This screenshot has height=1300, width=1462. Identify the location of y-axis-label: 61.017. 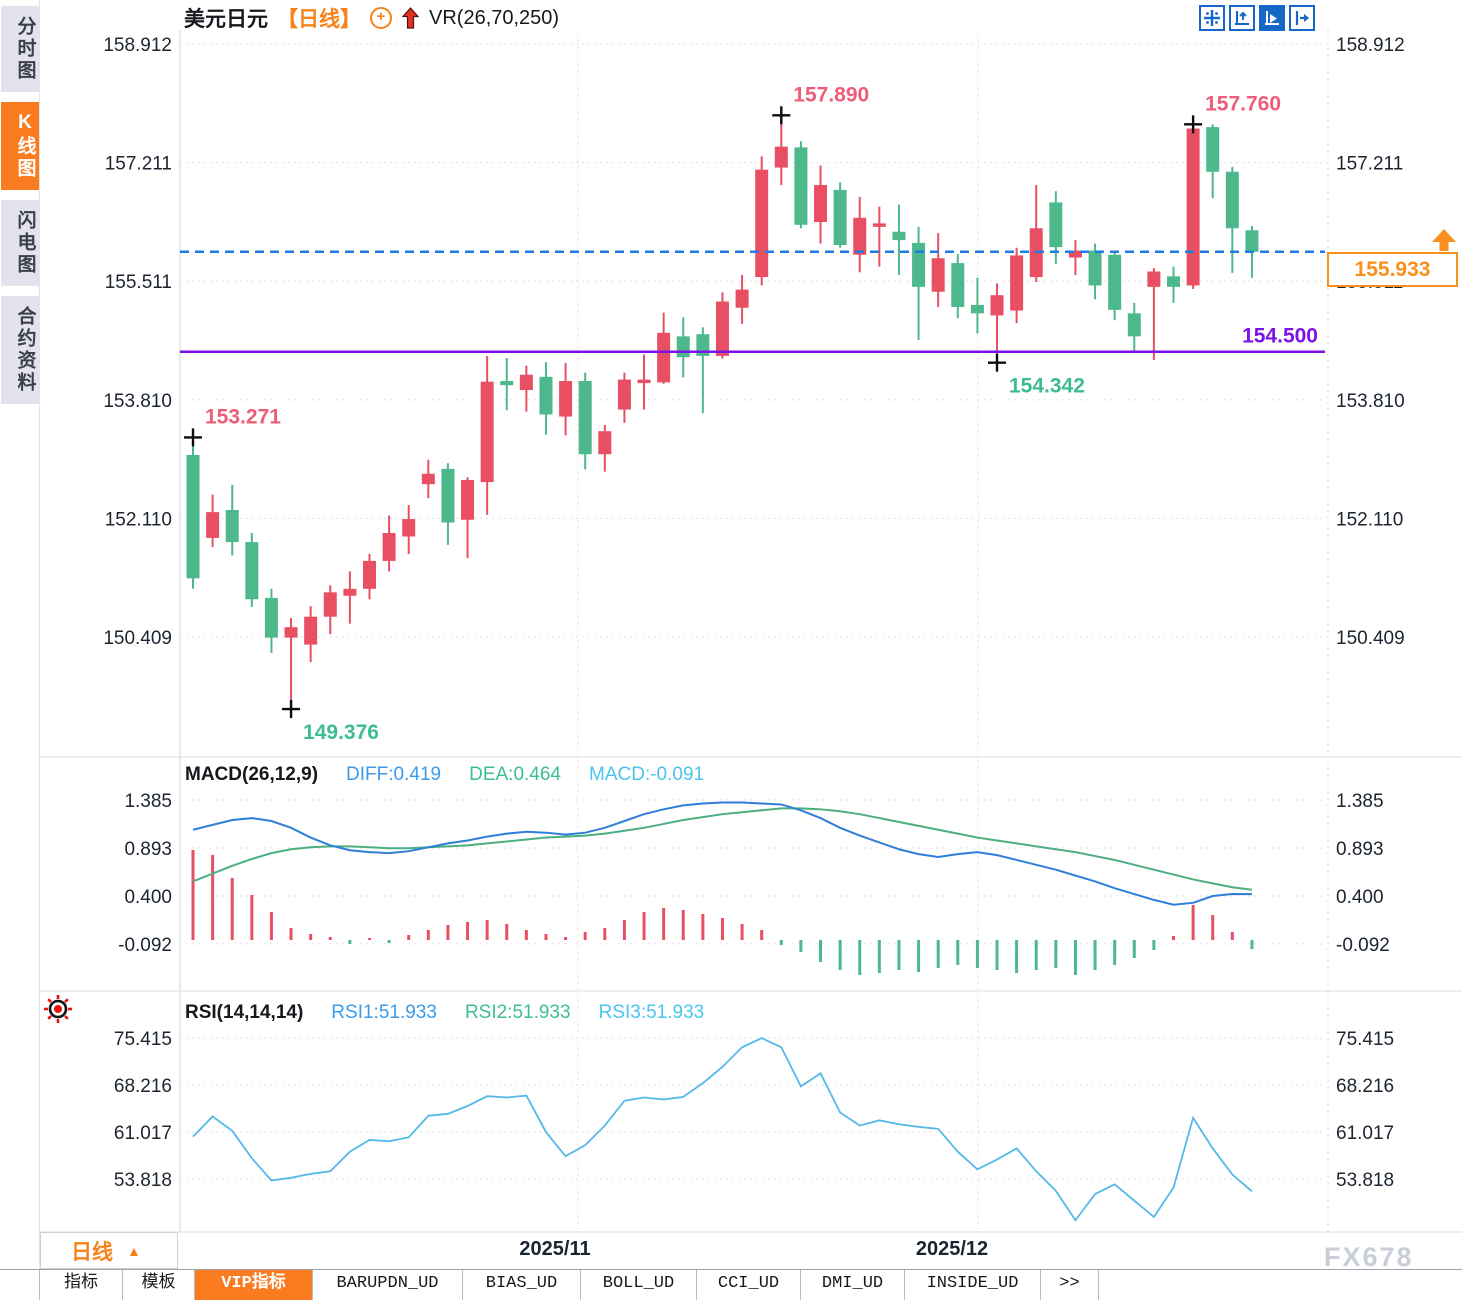
(143, 1133).